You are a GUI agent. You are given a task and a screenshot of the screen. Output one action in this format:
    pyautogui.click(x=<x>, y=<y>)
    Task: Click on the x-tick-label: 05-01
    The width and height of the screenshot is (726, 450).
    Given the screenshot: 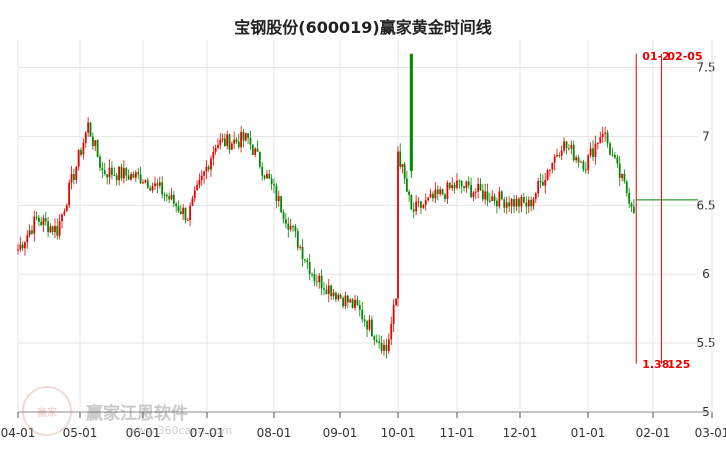 What is the action you would take?
    pyautogui.click(x=80, y=433)
    